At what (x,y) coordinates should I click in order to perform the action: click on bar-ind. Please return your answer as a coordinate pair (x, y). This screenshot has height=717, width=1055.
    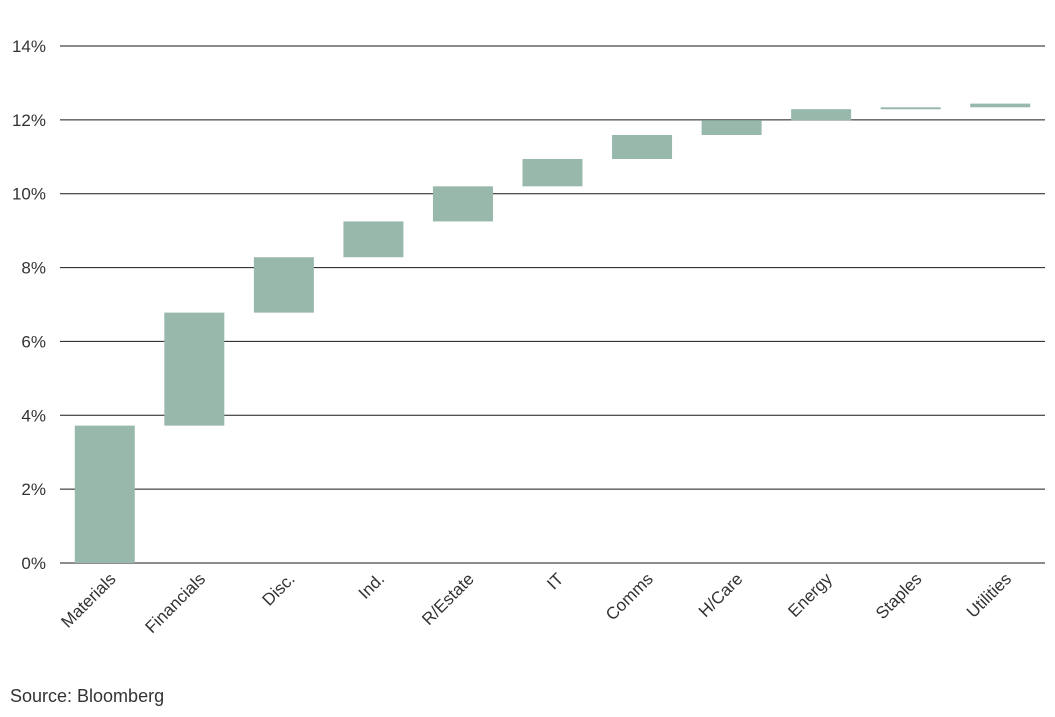
    Looking at the image, I should click on (373, 239).